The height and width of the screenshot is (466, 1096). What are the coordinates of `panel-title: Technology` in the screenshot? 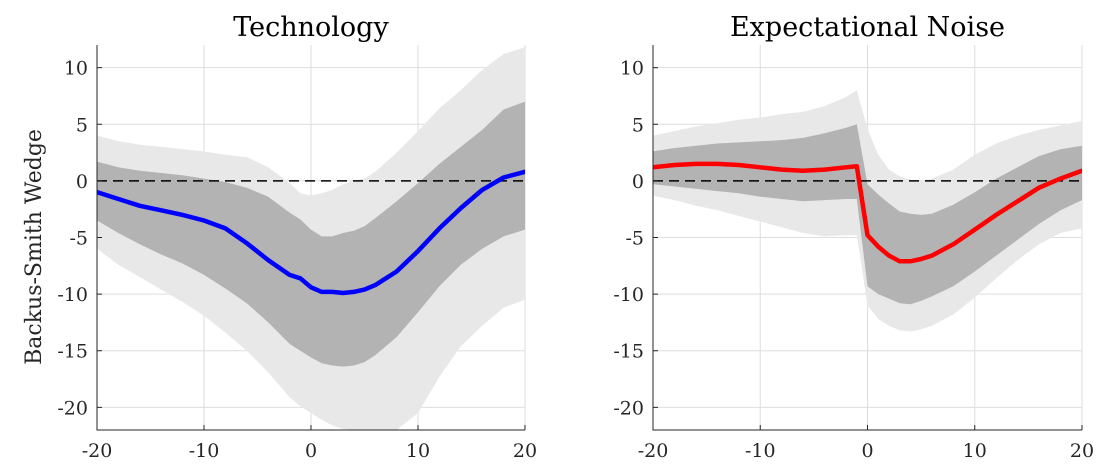 It's located at (311, 27).